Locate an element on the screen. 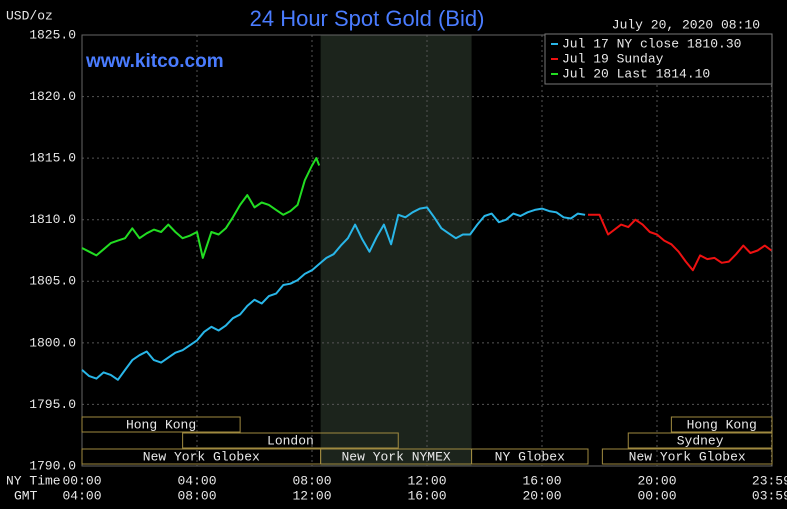  x-tick-label: 16:00 is located at coordinates (541, 480).